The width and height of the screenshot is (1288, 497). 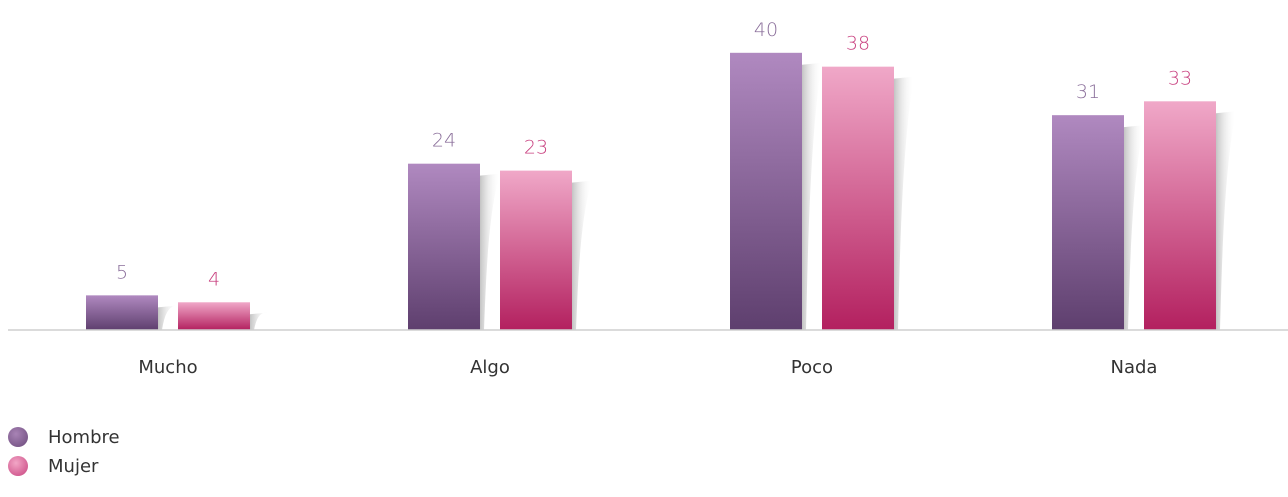 What do you see at coordinates (812, 367) in the screenshot?
I see `category-label-poco: Poco` at bounding box center [812, 367].